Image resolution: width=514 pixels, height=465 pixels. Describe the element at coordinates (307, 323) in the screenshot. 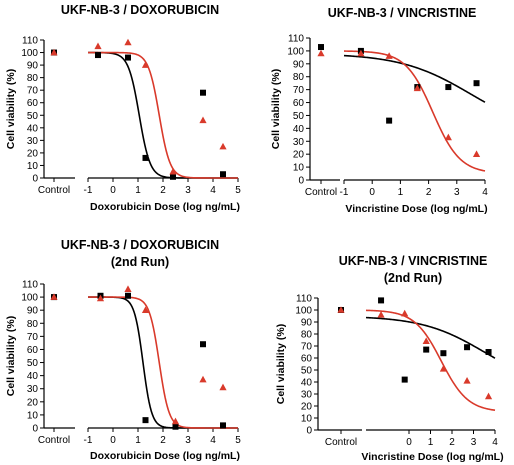

I see `y-tick-label: 90` at that location.